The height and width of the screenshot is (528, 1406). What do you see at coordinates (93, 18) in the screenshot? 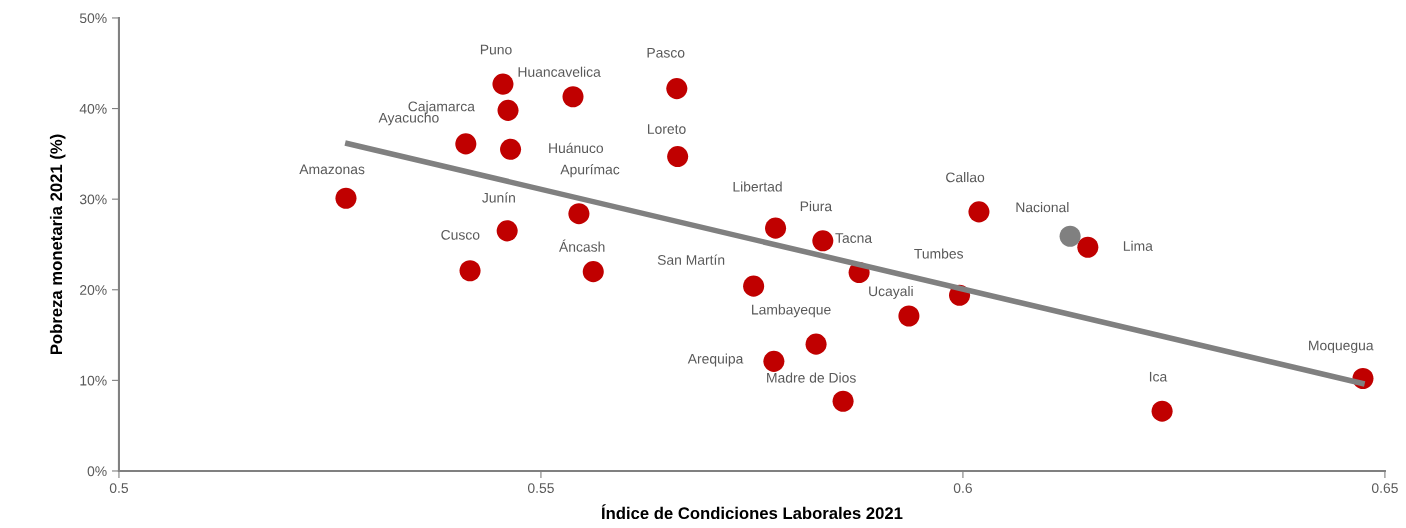
I see `y-tick-label: 50%` at bounding box center [93, 18].